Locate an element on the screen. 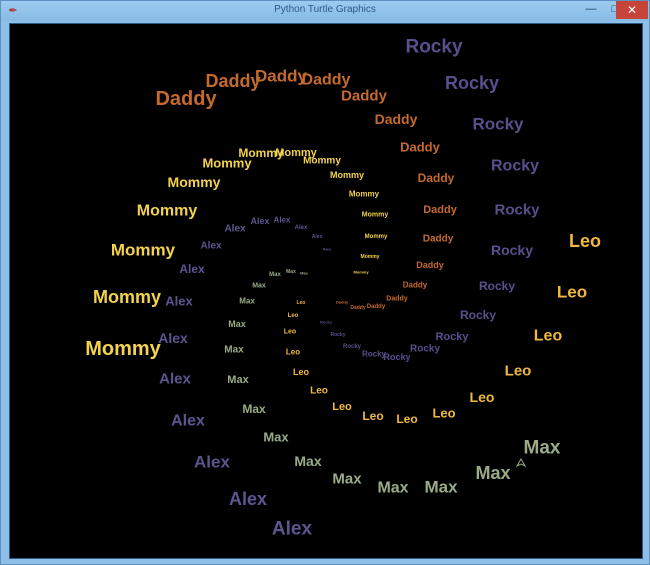  feather-icon: ✒ is located at coordinates (13, 11).